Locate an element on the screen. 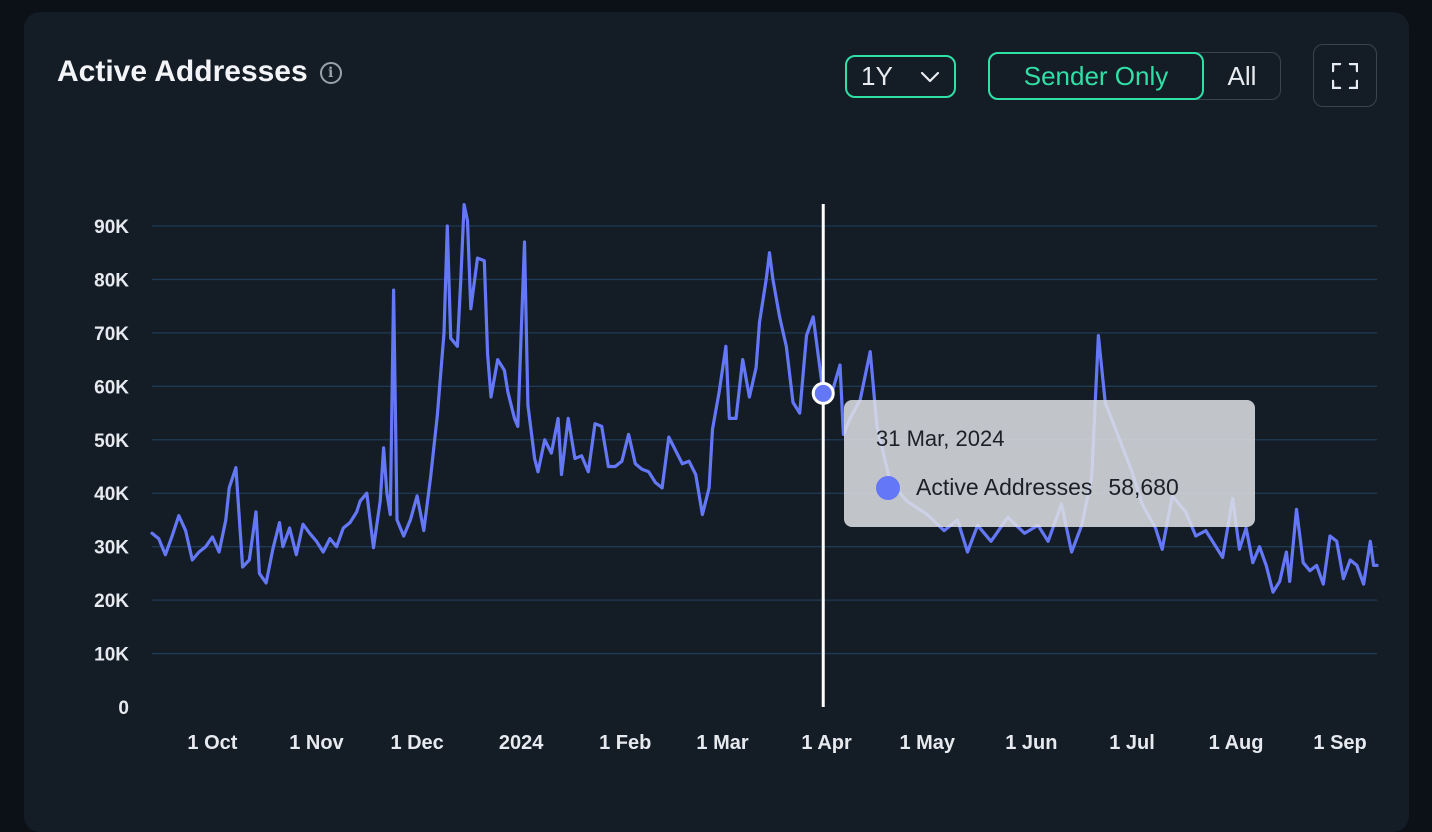 This screenshot has width=1432, height=832. x-tick-label: 1 Feb is located at coordinates (625, 743).